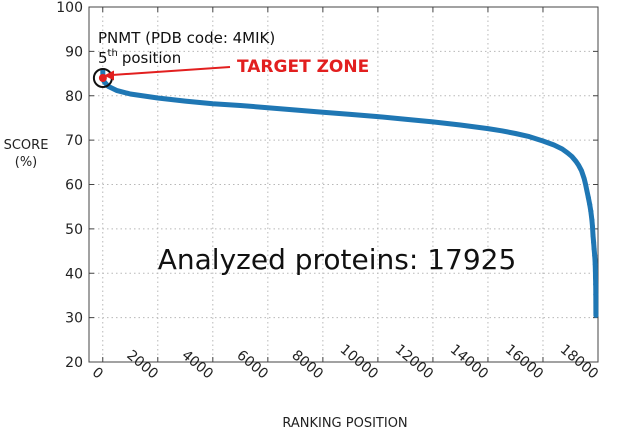 This screenshot has height=430, width=625. I want to click on target-zone-label: TARGET ZONE, so click(303, 67).